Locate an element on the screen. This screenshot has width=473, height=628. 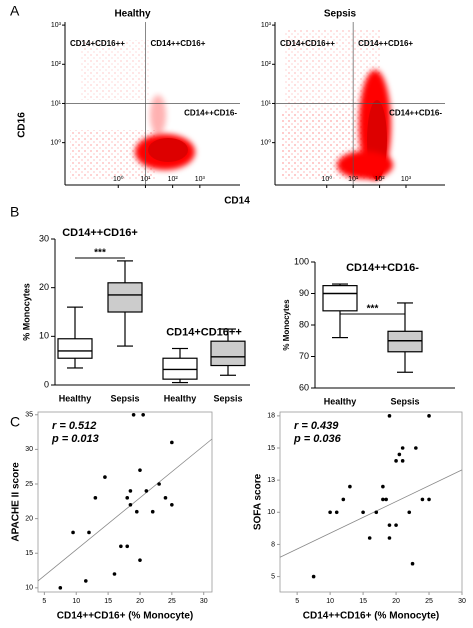
y-tick-label: 10¹ is located at coordinates (56, 103).